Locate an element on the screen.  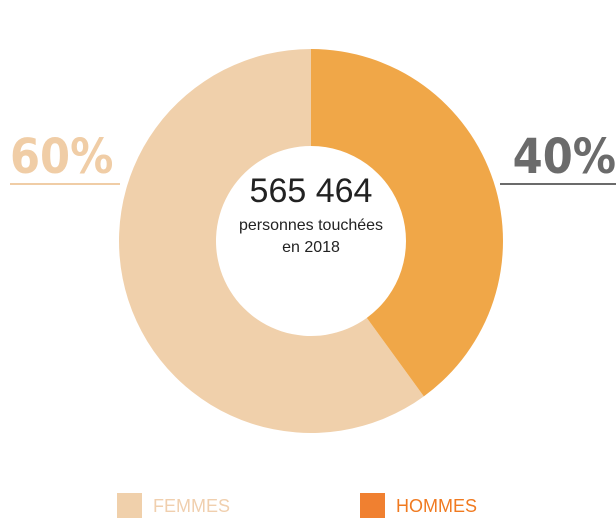
center-caption: personnes touchées is located at coordinates (311, 225).